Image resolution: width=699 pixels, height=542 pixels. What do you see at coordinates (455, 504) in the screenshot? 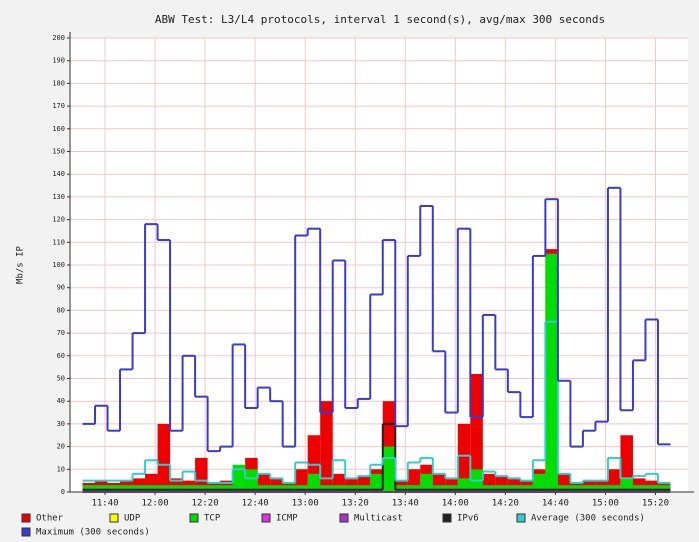
I see `x-tick-label: 14:00` at bounding box center [455, 504].